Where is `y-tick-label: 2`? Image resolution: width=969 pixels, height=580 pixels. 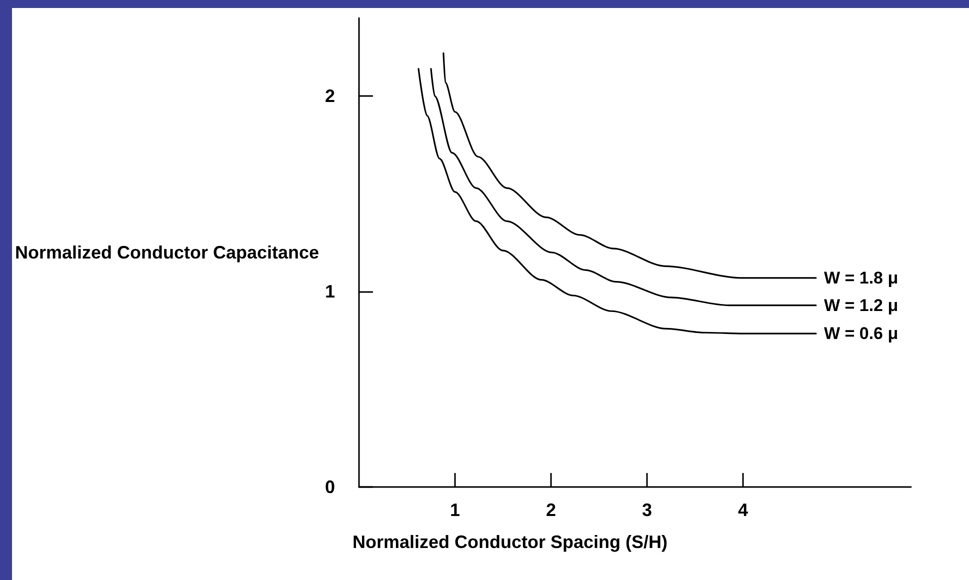
y-tick-label: 2 is located at coordinates (329, 96).